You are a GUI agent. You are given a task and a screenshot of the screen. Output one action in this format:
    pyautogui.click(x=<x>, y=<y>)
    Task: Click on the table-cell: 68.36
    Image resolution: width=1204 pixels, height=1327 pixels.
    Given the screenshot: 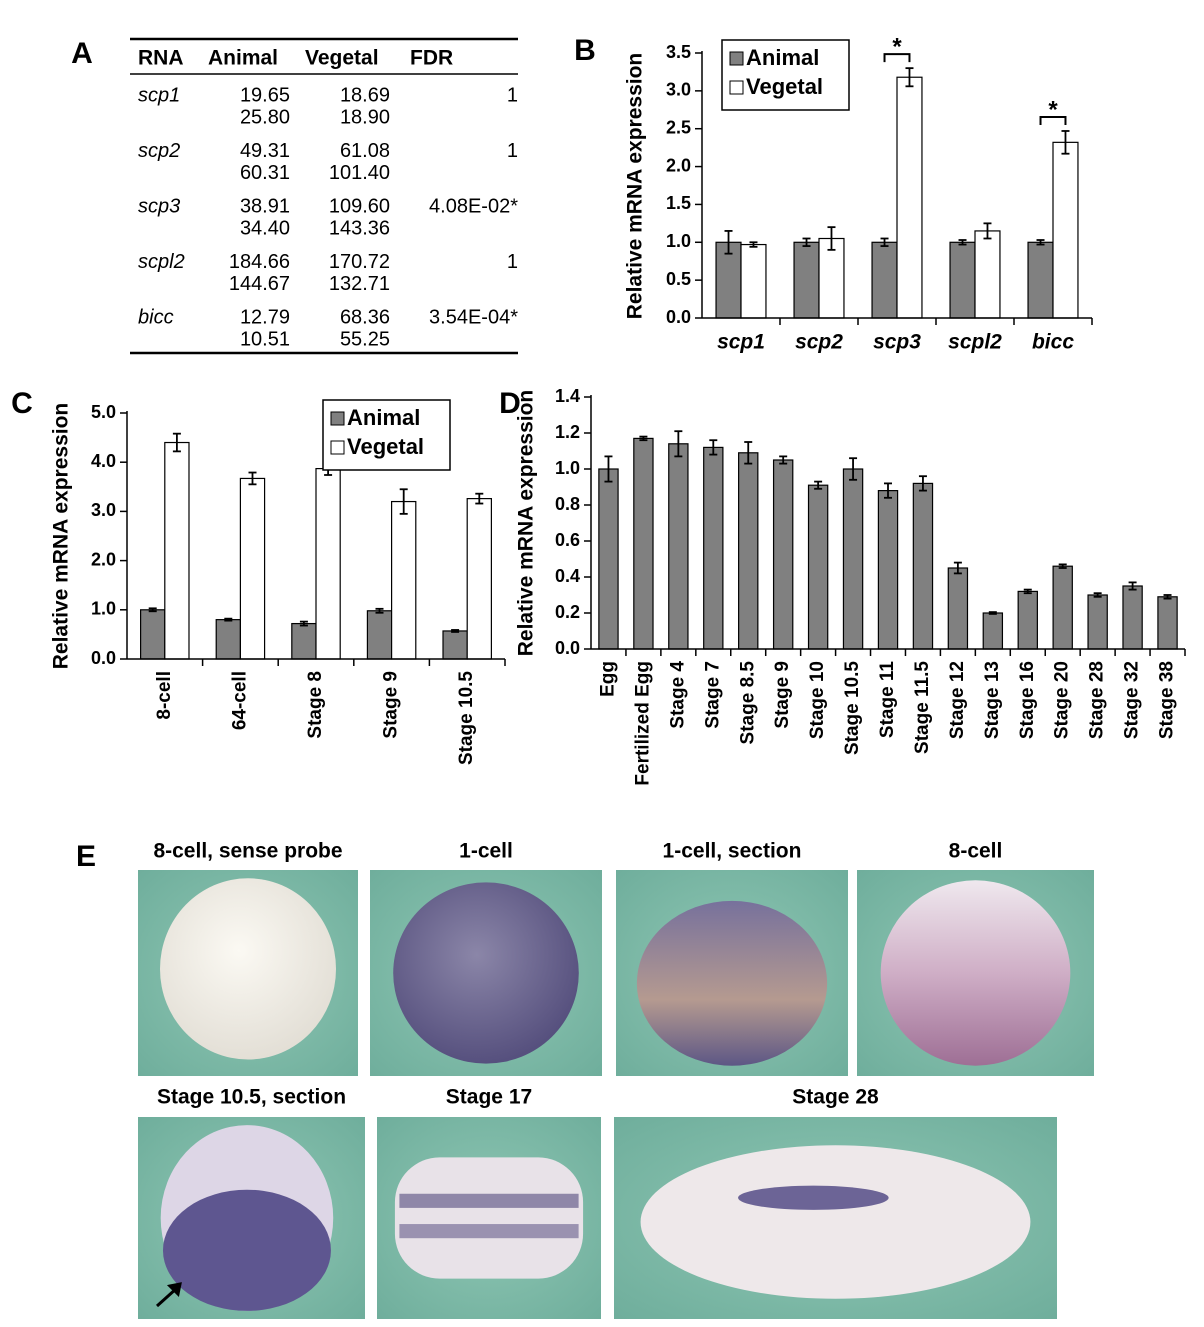 What is the action you would take?
    pyautogui.click(x=365, y=317)
    